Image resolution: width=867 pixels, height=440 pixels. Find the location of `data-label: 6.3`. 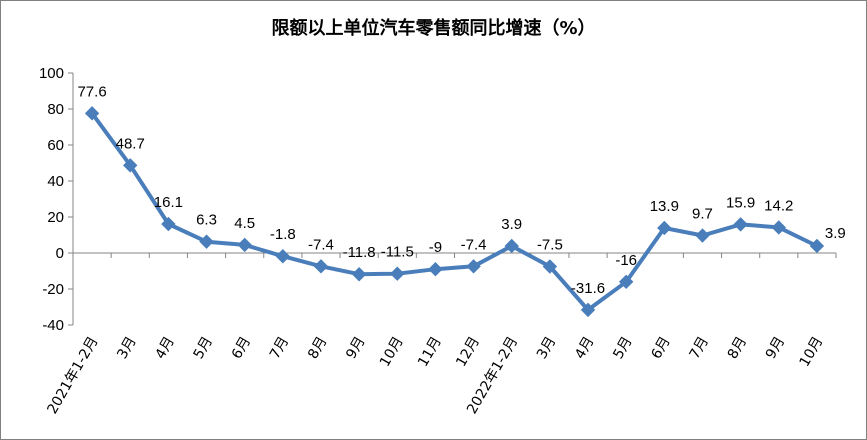

data-label: 6.3 is located at coordinates (206, 220).